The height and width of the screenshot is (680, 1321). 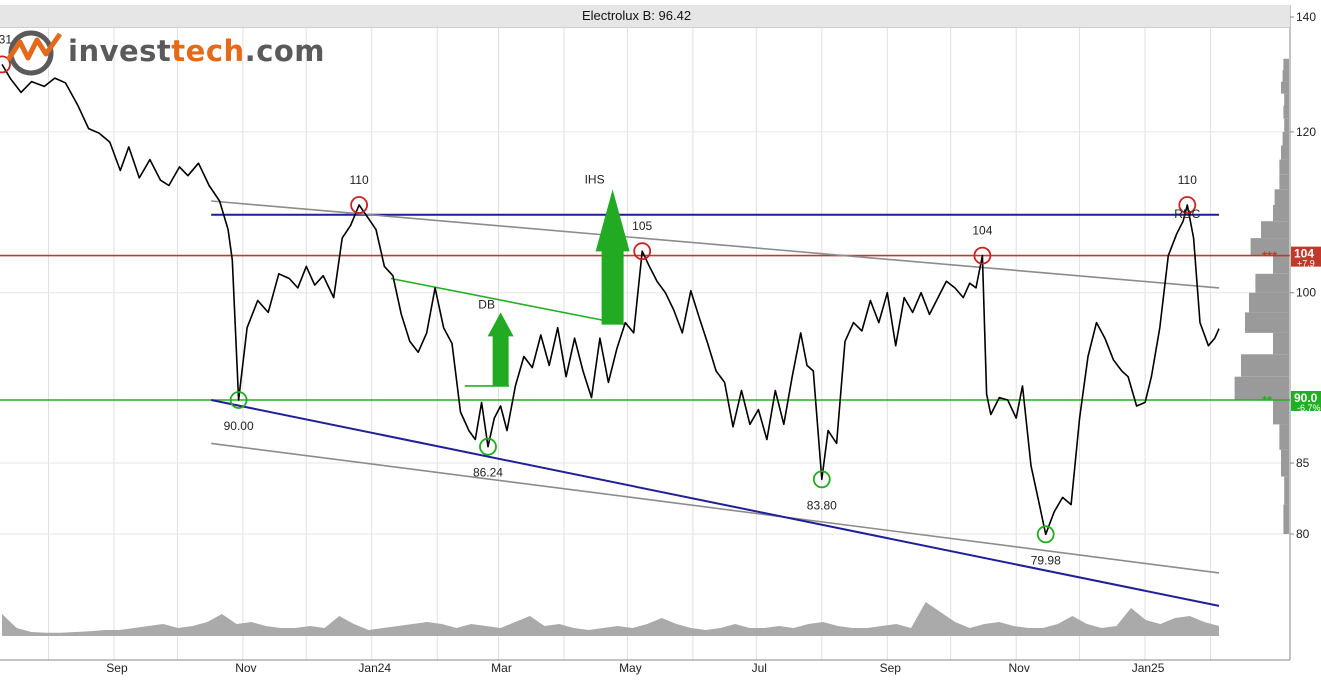 I want to click on chart-title: Electrolux B: 96.42, so click(x=636, y=15).